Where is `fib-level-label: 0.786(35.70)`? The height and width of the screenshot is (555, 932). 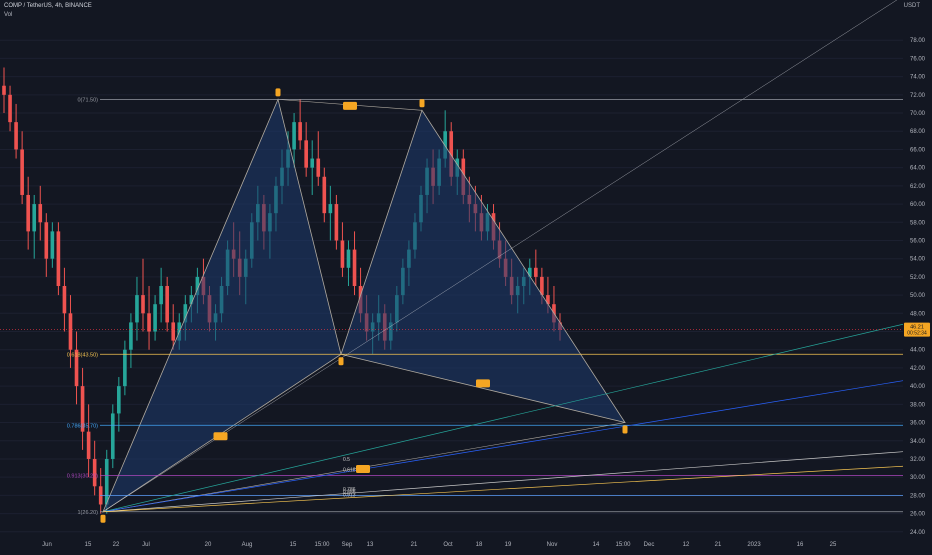 fib-level-label: 0.786(35.70) is located at coordinates (82, 426).